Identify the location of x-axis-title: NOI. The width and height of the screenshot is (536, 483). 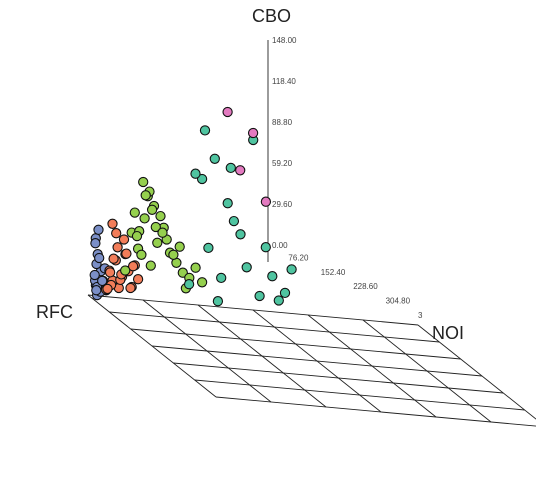
(448, 333).